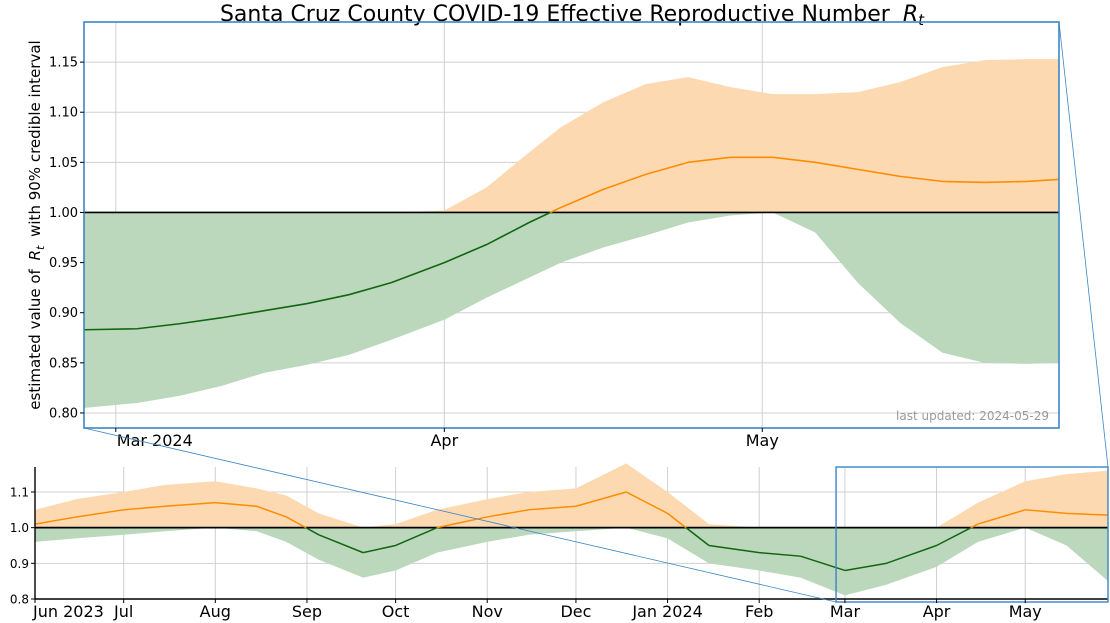 This screenshot has height=623, width=1110. I want to click on main-x-axis: Mar 2024 Apr May, so click(447, 439).